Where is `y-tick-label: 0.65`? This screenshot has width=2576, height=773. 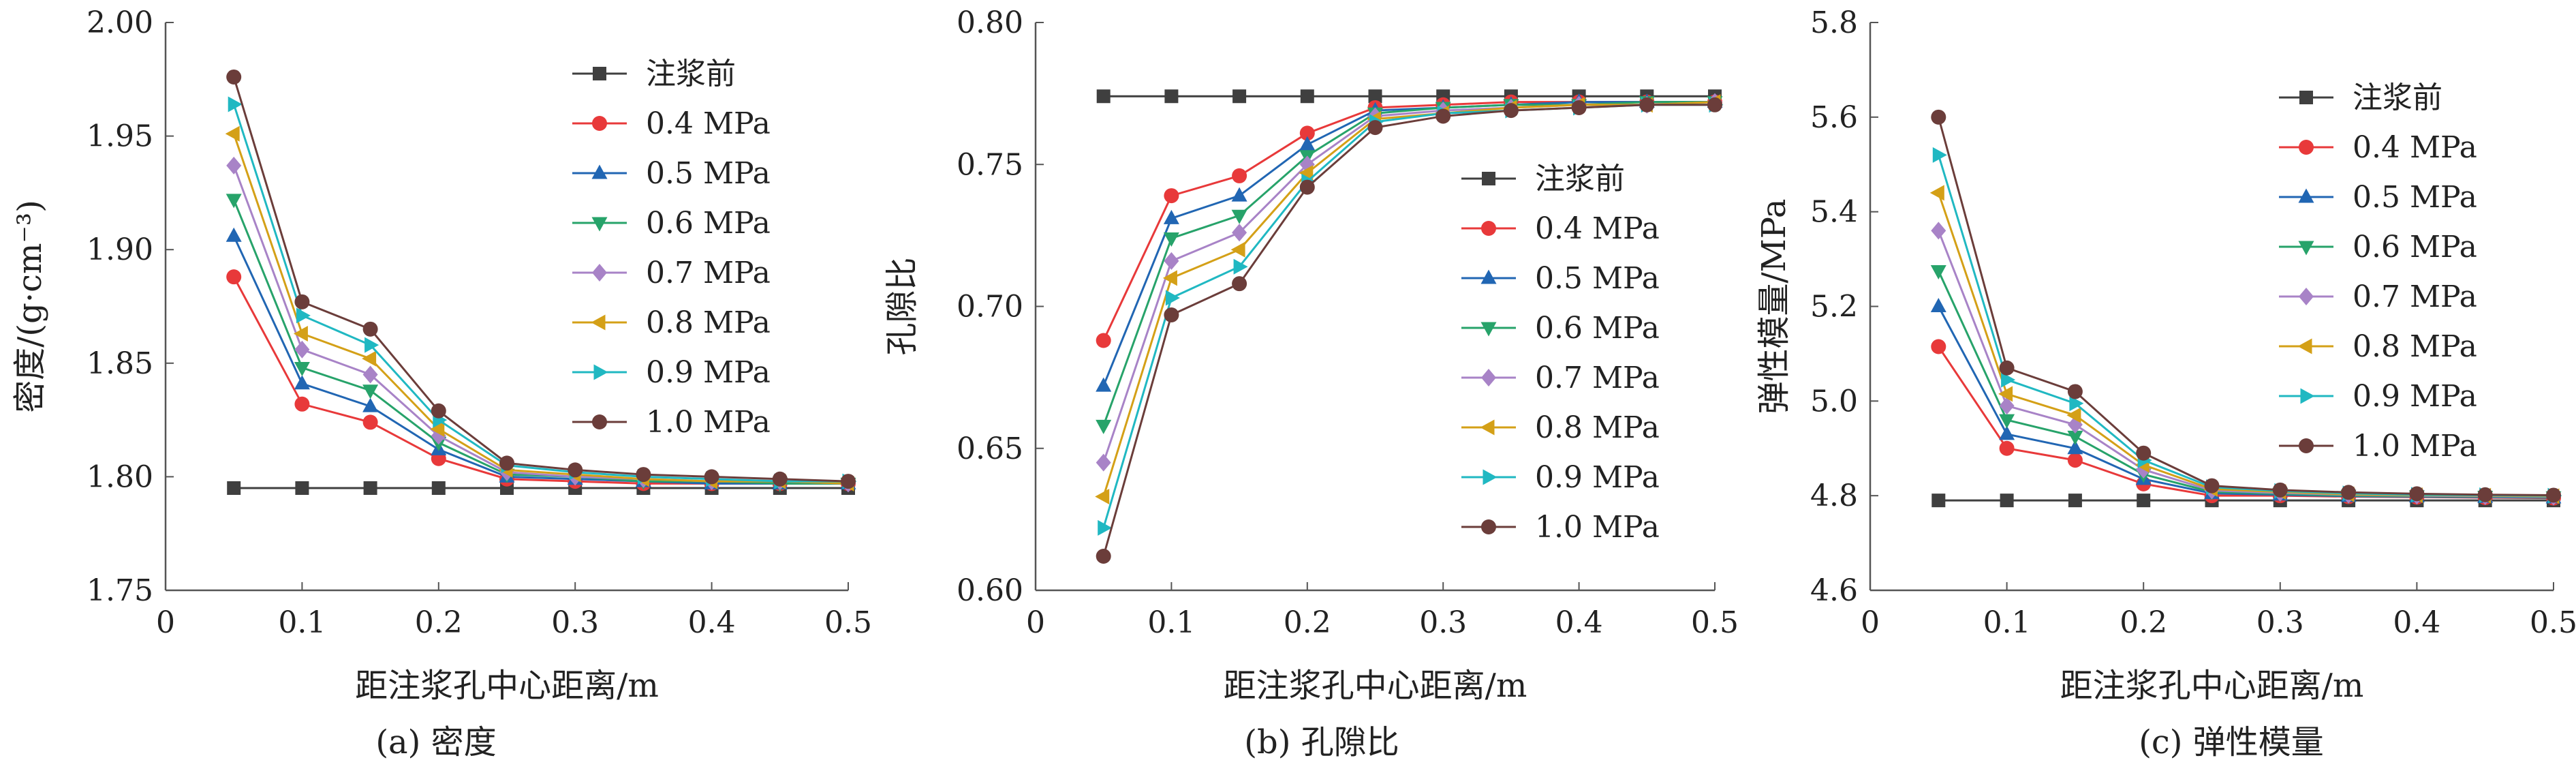
y-tick-label: 0.65 is located at coordinates (990, 448).